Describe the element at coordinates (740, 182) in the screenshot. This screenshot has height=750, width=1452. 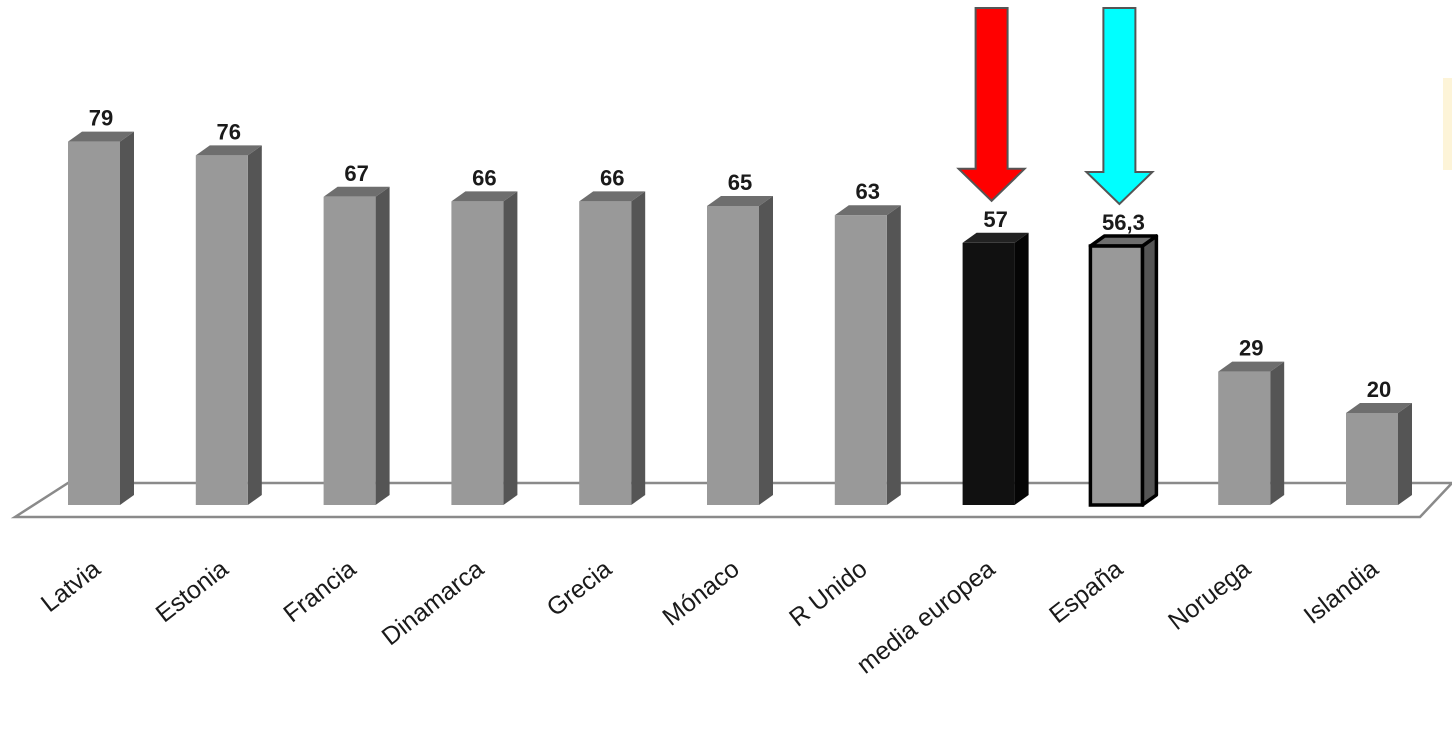
I see `value-label-monaco: 65` at that location.